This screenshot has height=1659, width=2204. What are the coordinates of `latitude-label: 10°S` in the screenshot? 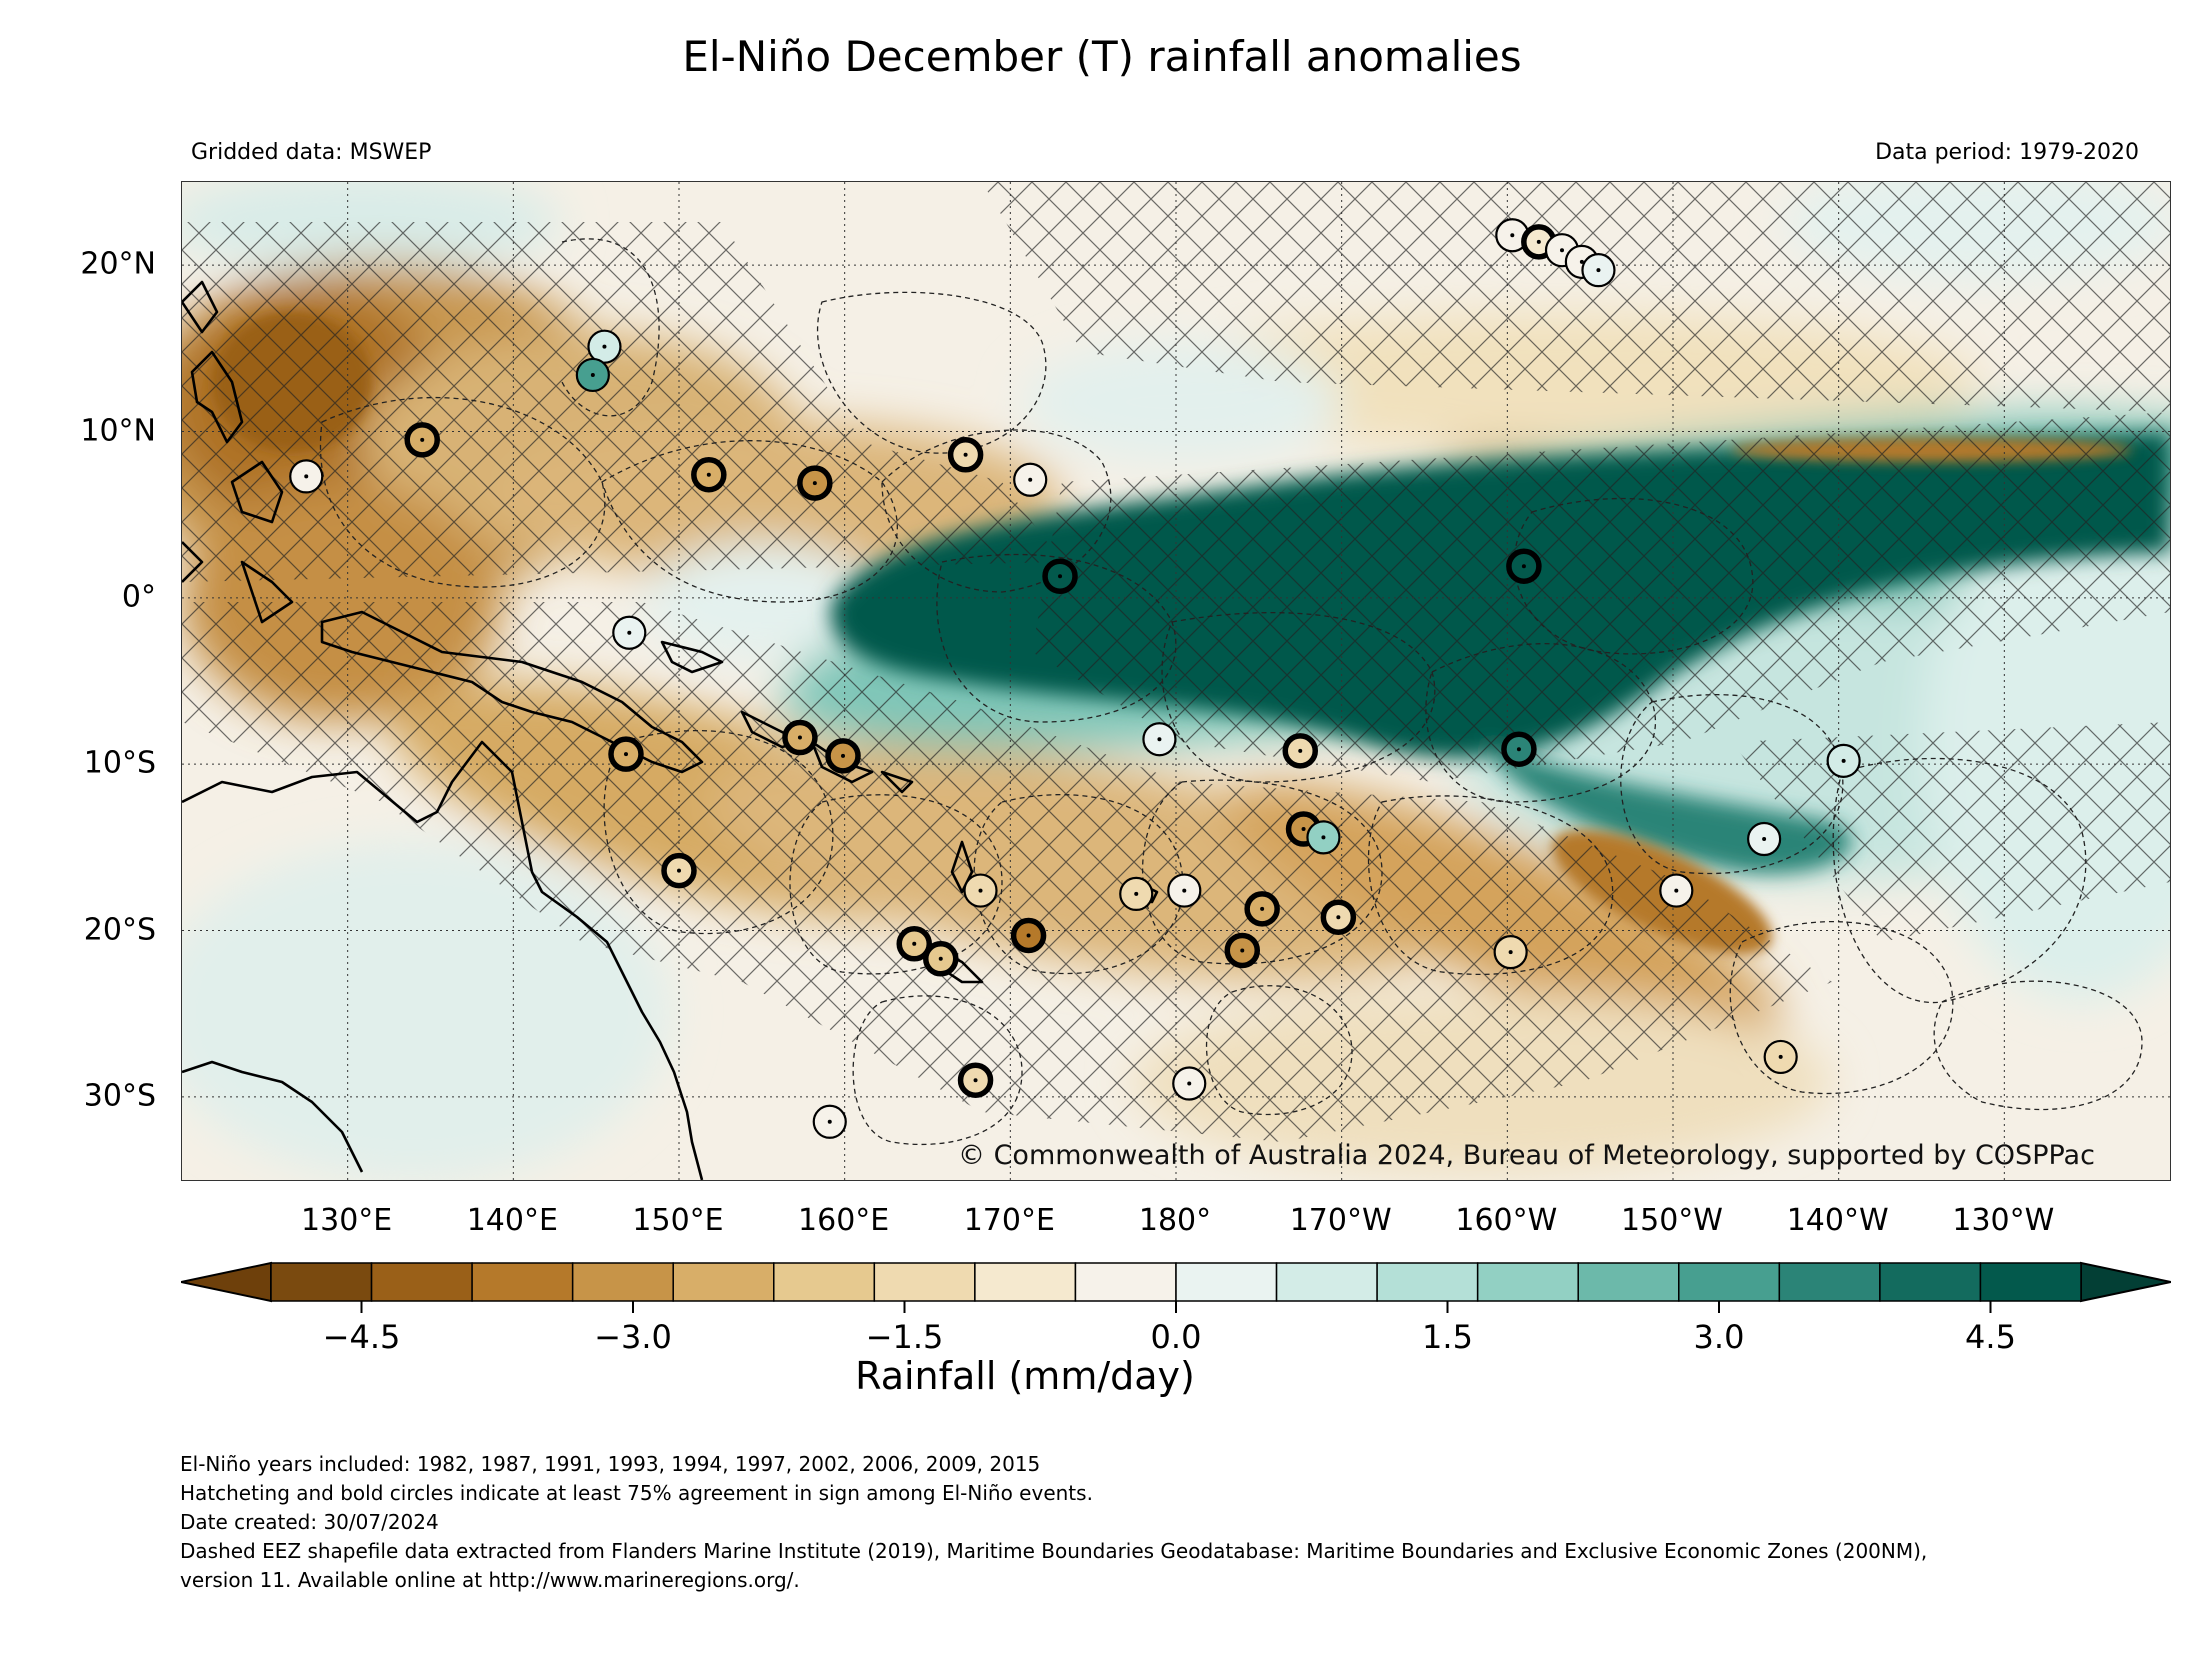 It's located at (119, 763).